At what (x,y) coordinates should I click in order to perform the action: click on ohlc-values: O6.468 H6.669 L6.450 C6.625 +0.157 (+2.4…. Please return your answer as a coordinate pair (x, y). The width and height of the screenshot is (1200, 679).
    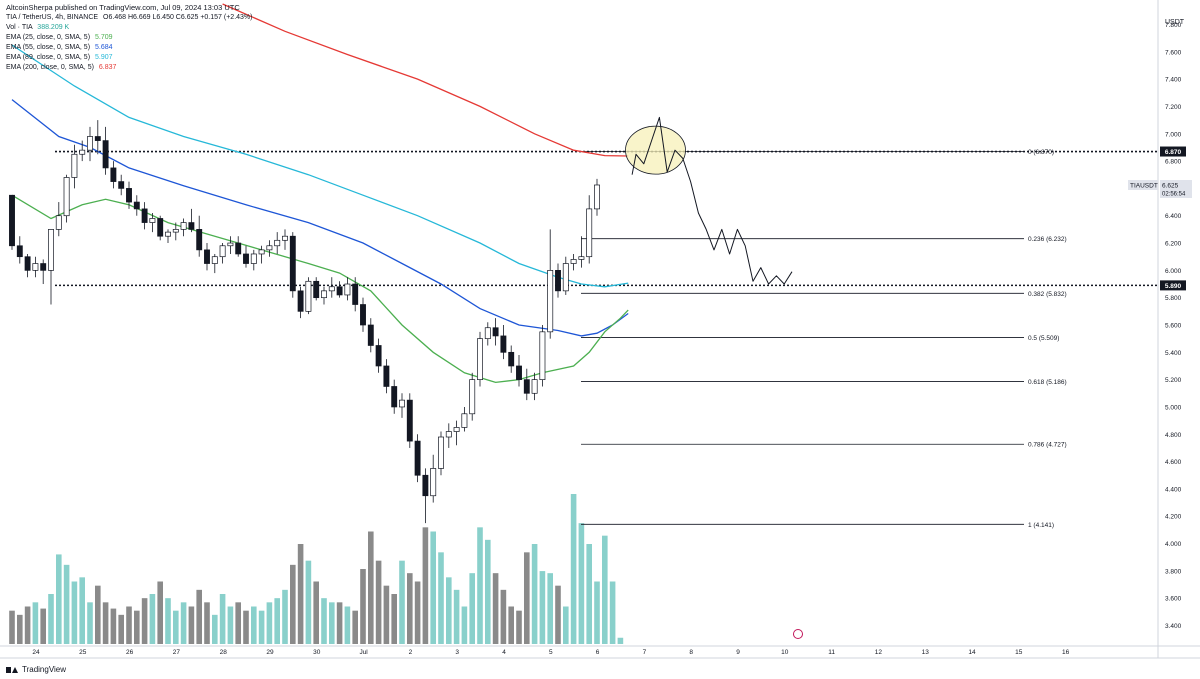
    Looking at the image, I should click on (178, 17).